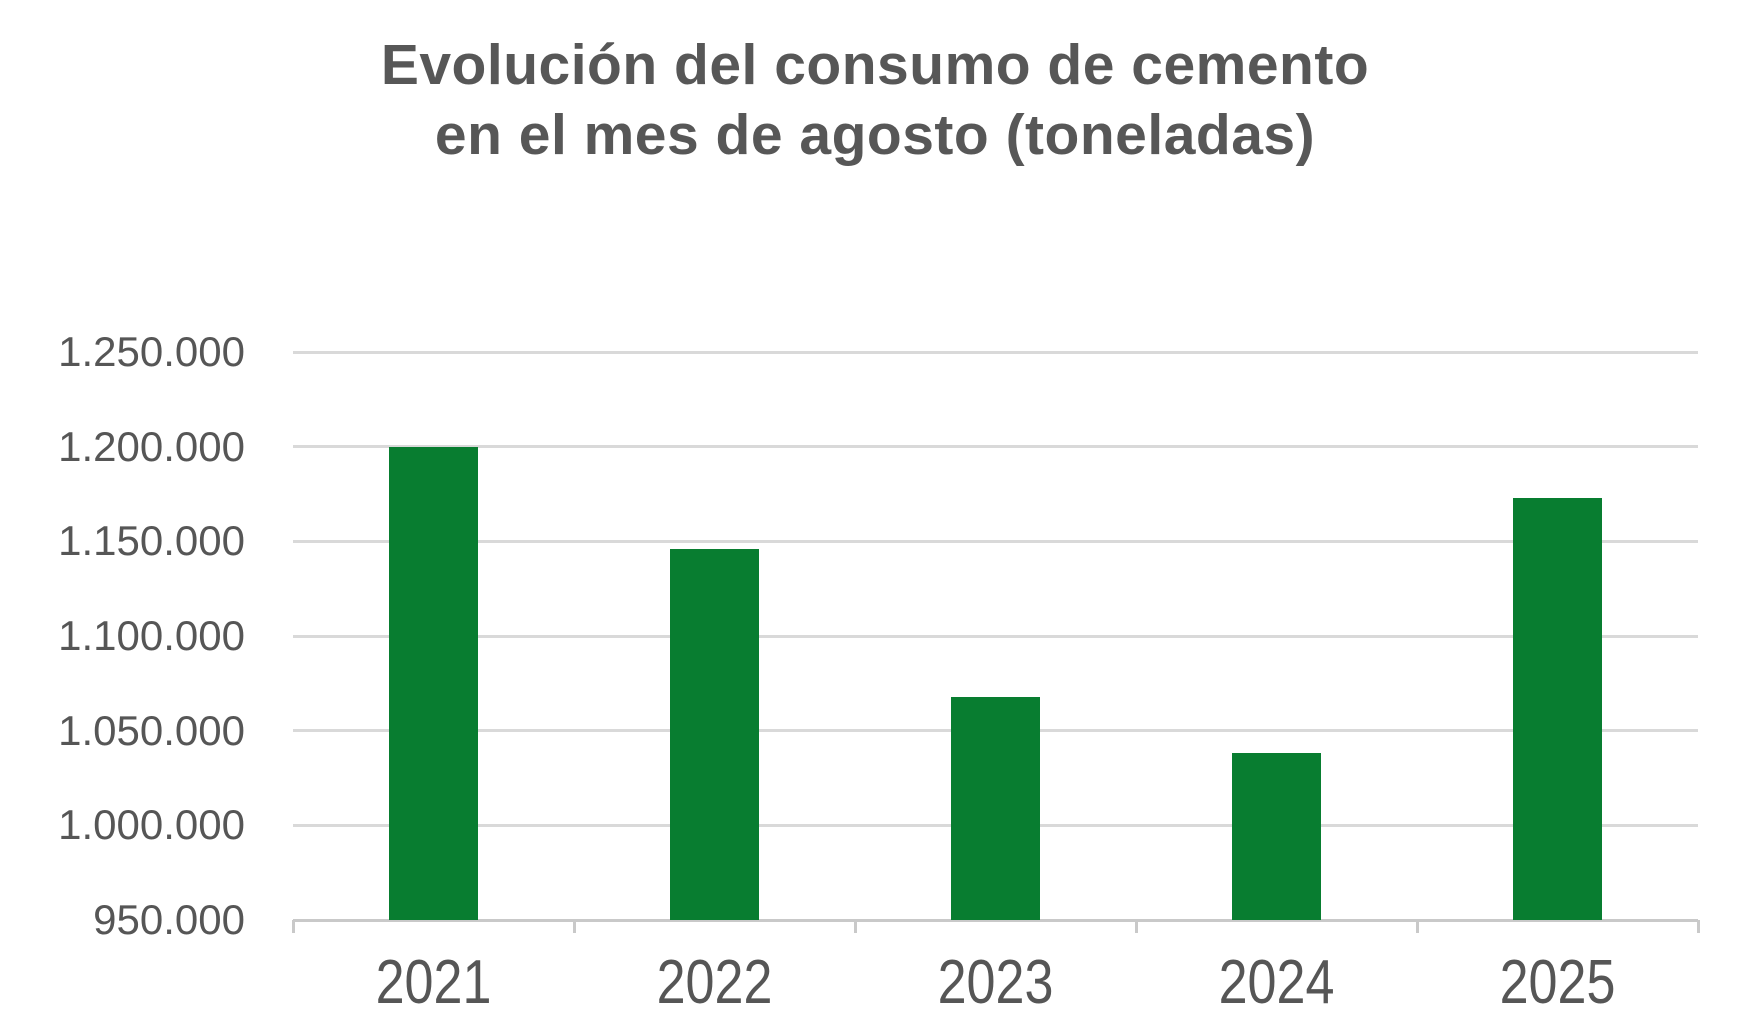 This screenshot has width=1750, height=1034. Describe the element at coordinates (151, 541) in the screenshot. I see `y-axis-tick-label-1.150.000: 1.150.000` at that location.